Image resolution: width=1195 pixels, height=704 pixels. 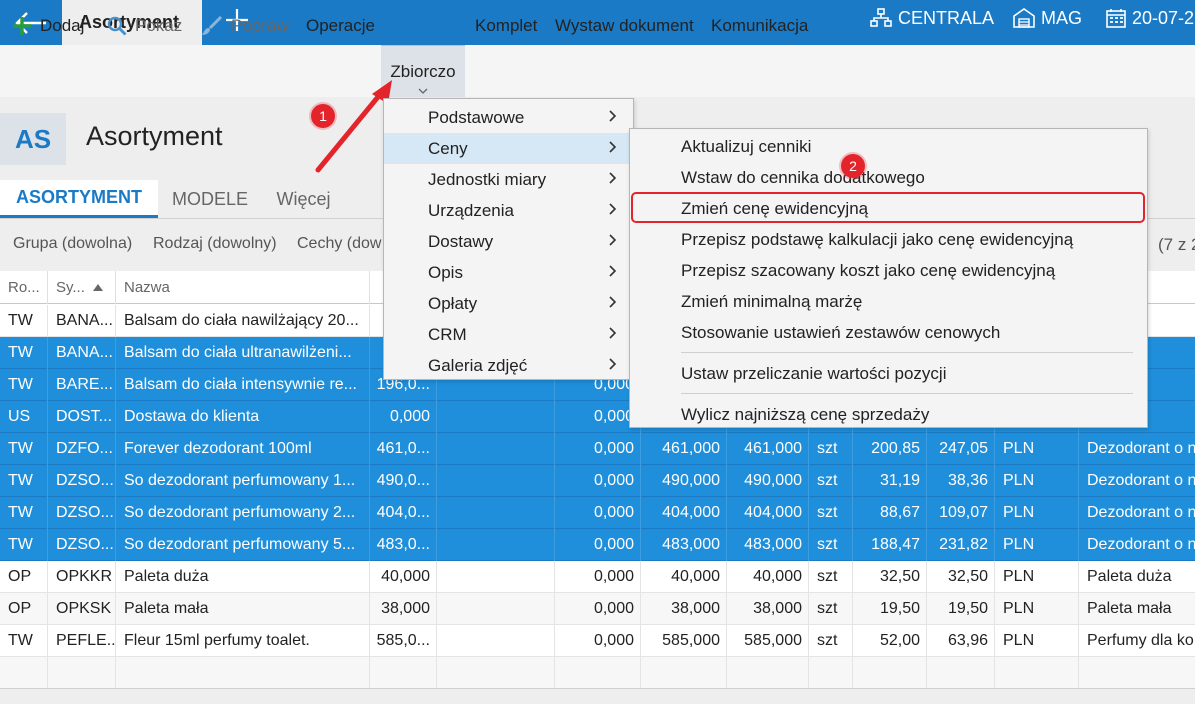 I want to click on type-filter: Rodzaj (dowolny), so click(x=215, y=243).